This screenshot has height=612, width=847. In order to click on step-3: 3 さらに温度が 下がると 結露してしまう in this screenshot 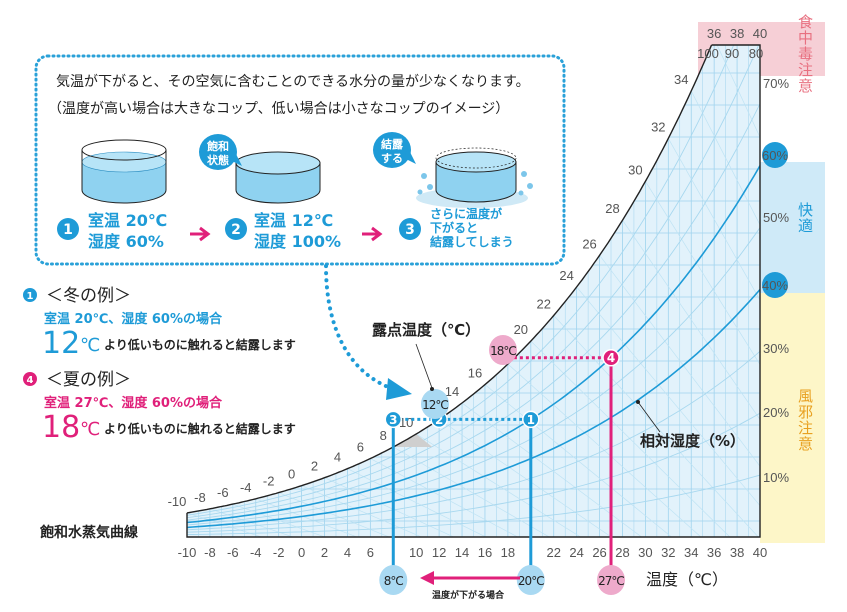, I will do `click(456, 227)`.